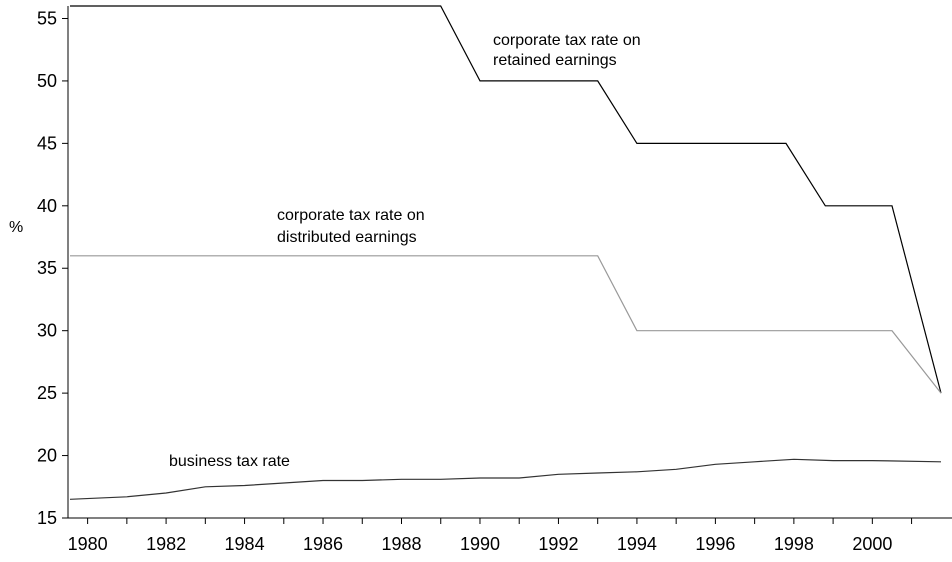 The height and width of the screenshot is (562, 952). Describe the element at coordinates (47, 206) in the screenshot. I see `y-tick-label: 40` at that location.